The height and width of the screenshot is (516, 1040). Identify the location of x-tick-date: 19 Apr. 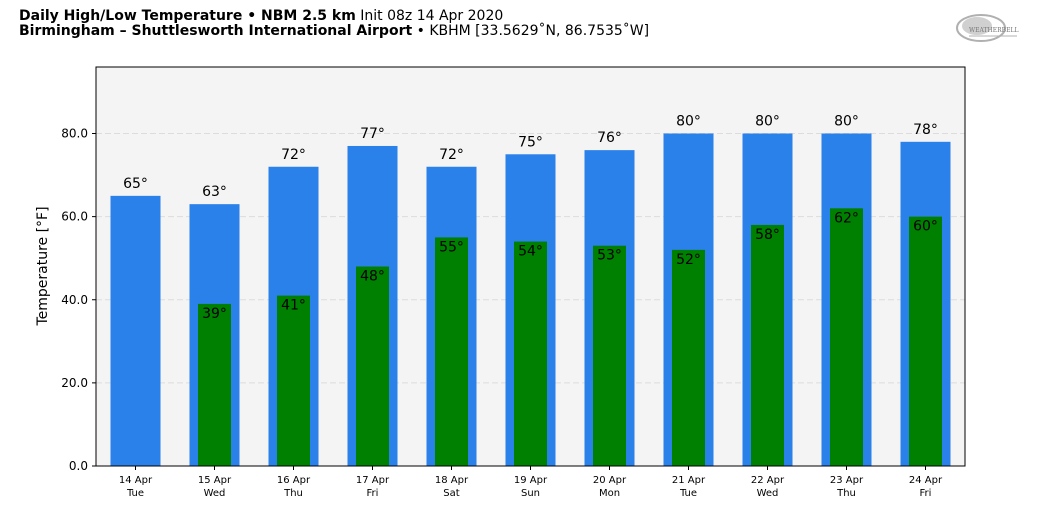
(531, 480).